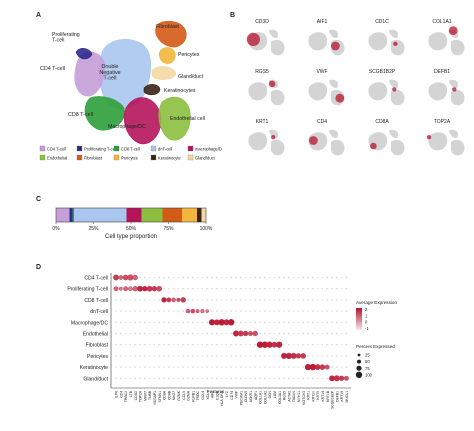  I want to click on dotplot-feature-label: KRT14, so click(323, 396).